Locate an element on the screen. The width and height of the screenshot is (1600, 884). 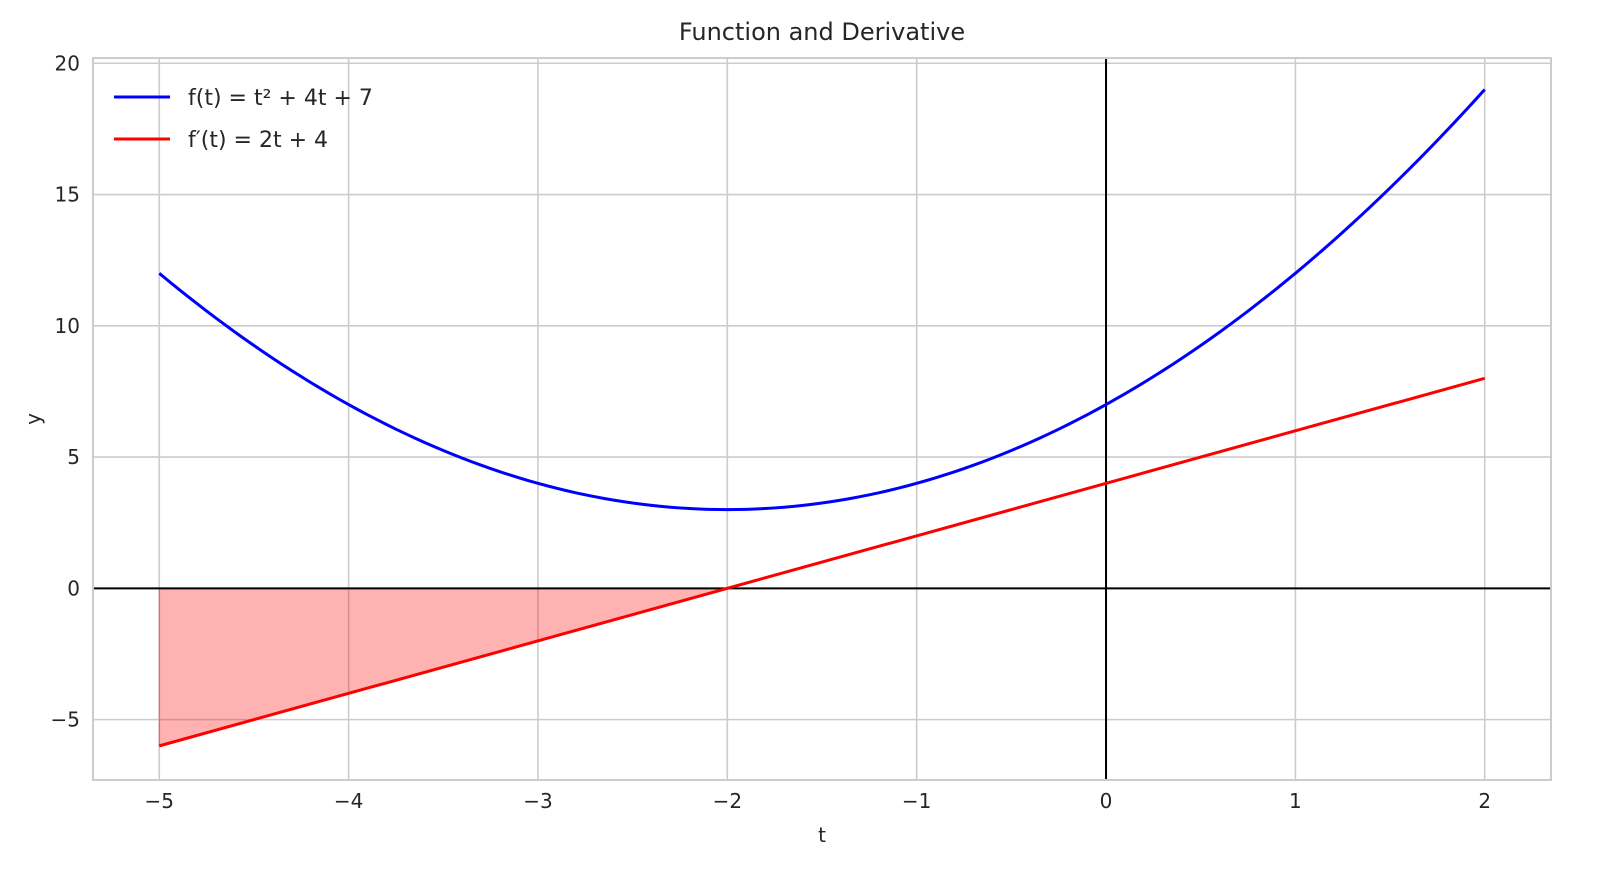
chart-title: Function and Derivative is located at coordinates (822, 32).